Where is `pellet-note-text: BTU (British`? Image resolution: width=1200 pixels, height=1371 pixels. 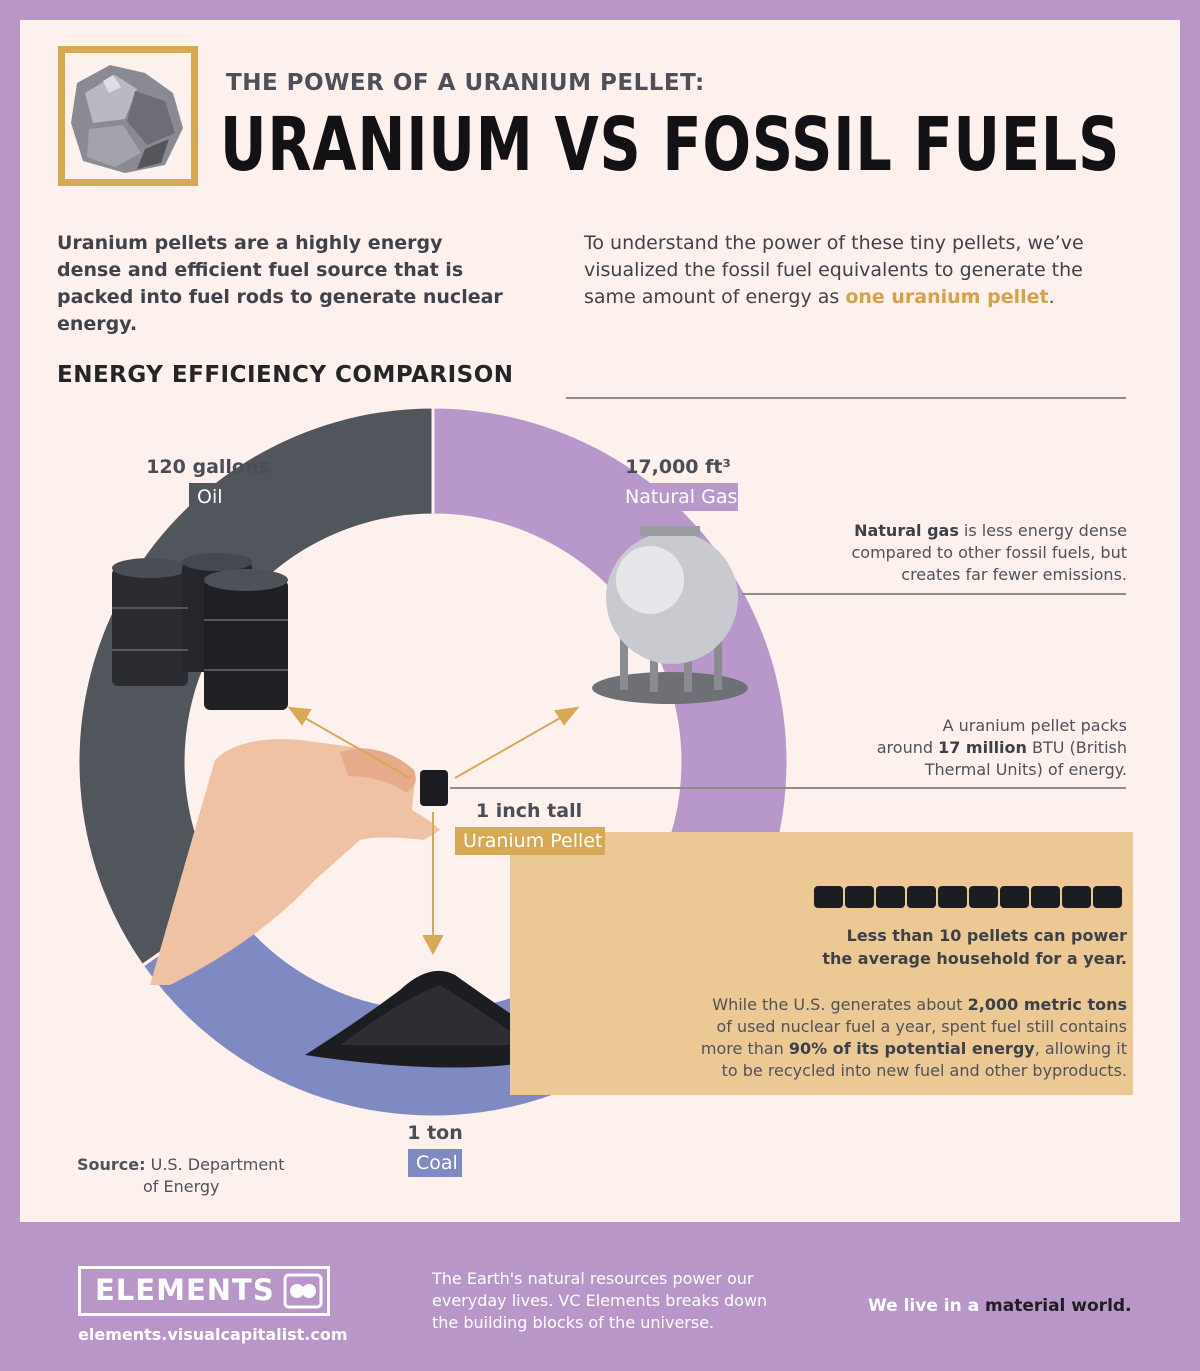
pellet-note-text: BTU (British is located at coordinates (1076, 747).